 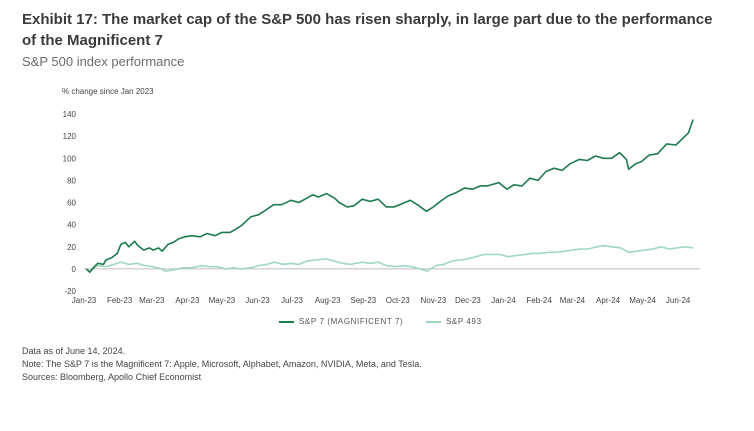 I want to click on x-tick-label: Apr-24, so click(x=608, y=300).